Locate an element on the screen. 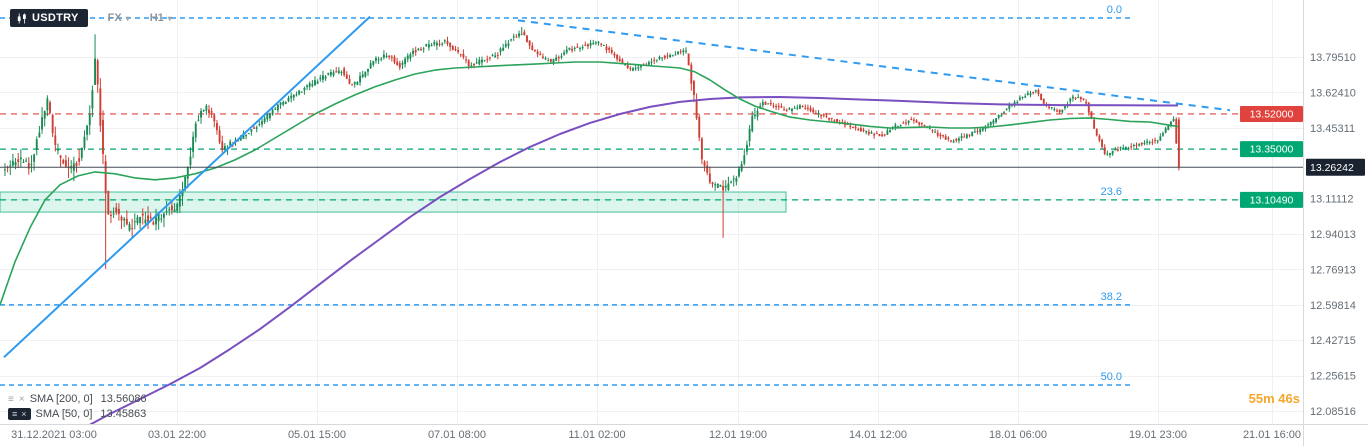 This screenshot has height=446, width=1368. candle-countdown-timer: 55m 46s is located at coordinates (1274, 398).